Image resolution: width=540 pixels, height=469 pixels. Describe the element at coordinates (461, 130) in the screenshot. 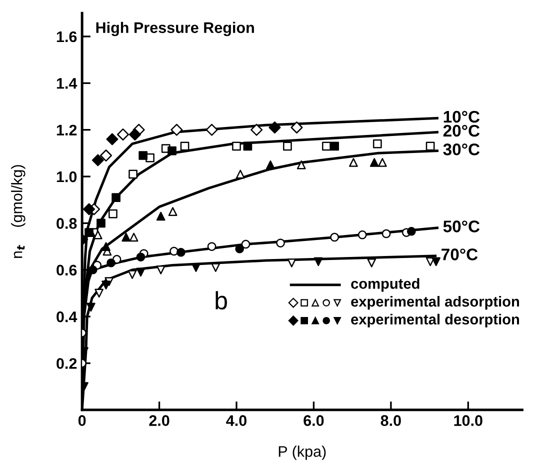

I see `series-label: 20°C` at that location.